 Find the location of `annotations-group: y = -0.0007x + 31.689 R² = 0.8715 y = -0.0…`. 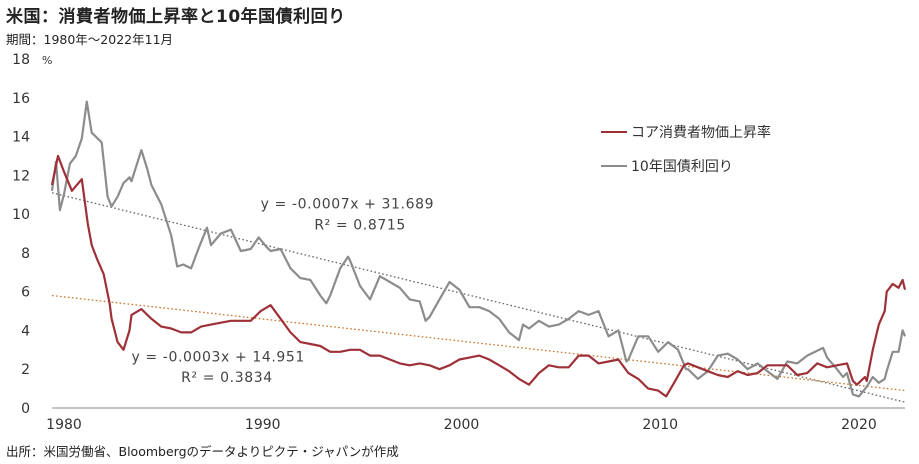

annotations-group: y = -0.0007x + 31.689 R² = 0.8715 y = -0.0… is located at coordinates (282, 291).